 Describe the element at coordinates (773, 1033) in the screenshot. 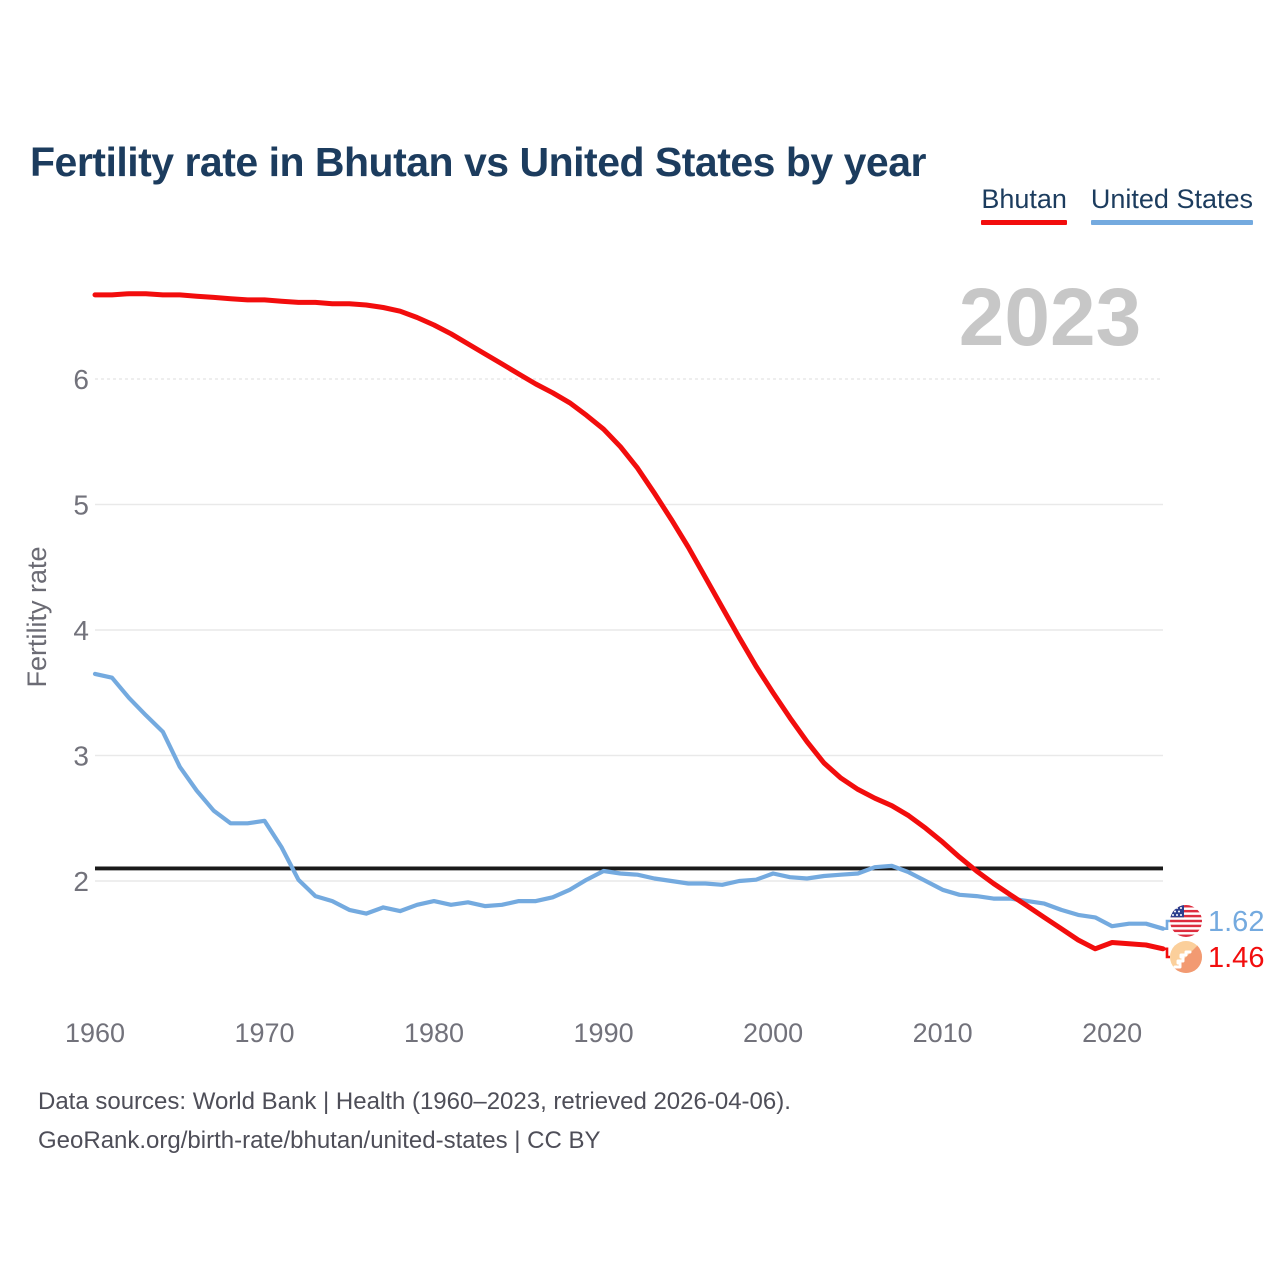

I see `x-tick-label-2000: 2000` at that location.